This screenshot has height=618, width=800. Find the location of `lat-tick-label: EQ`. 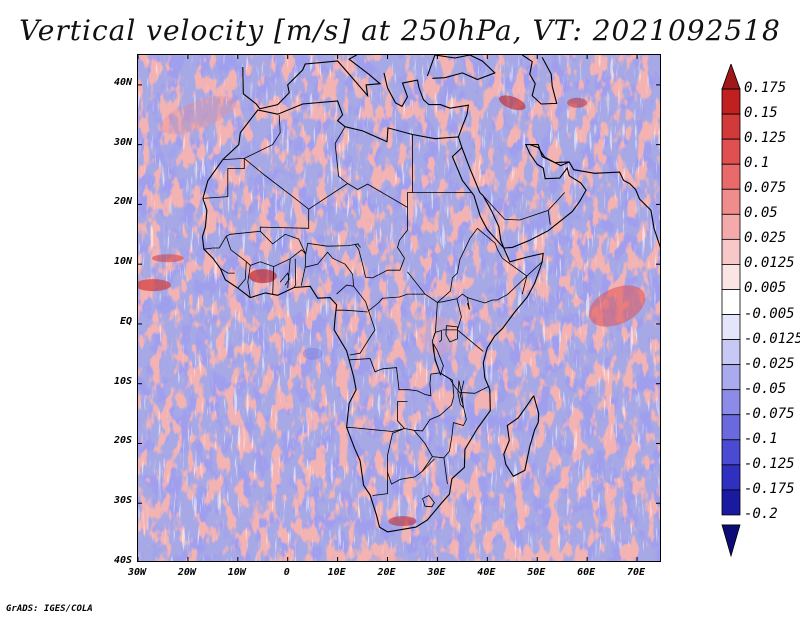

lat-tick-label: EQ is located at coordinates (125, 321).